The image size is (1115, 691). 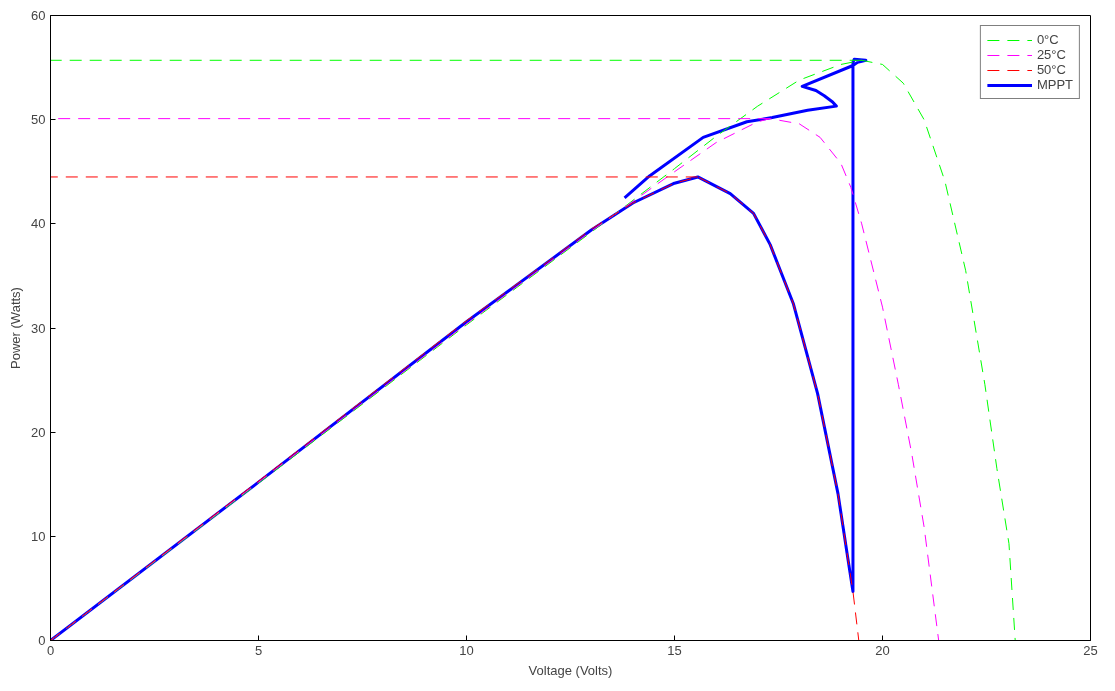 I want to click on y-axis-title: Power (Watts), so click(x=16, y=328).